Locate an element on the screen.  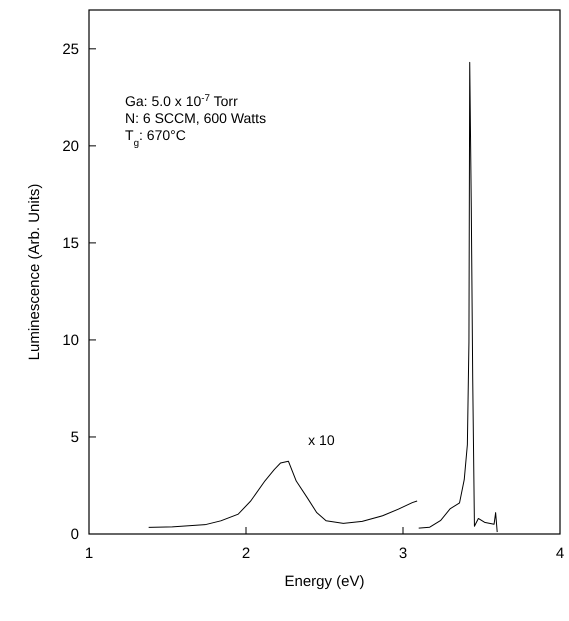
y-tick-label: 5 is located at coordinates (74, 437).